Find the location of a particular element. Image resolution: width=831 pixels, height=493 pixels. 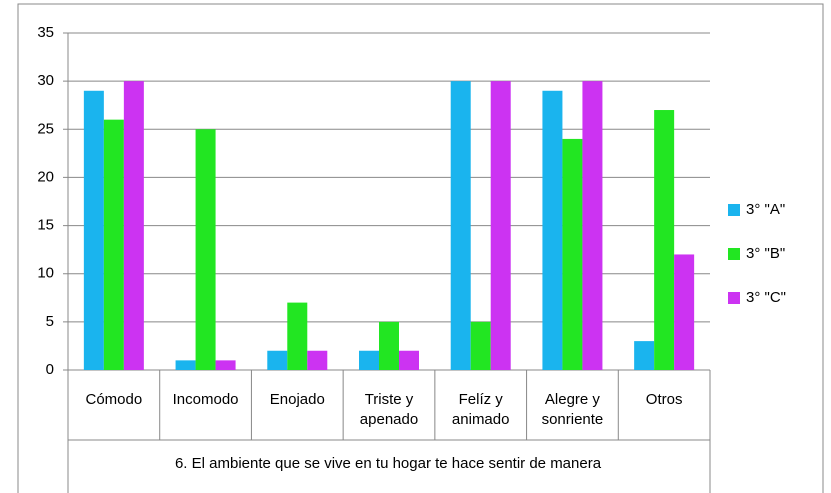

y-tick-label: 35 is located at coordinates (45, 32).